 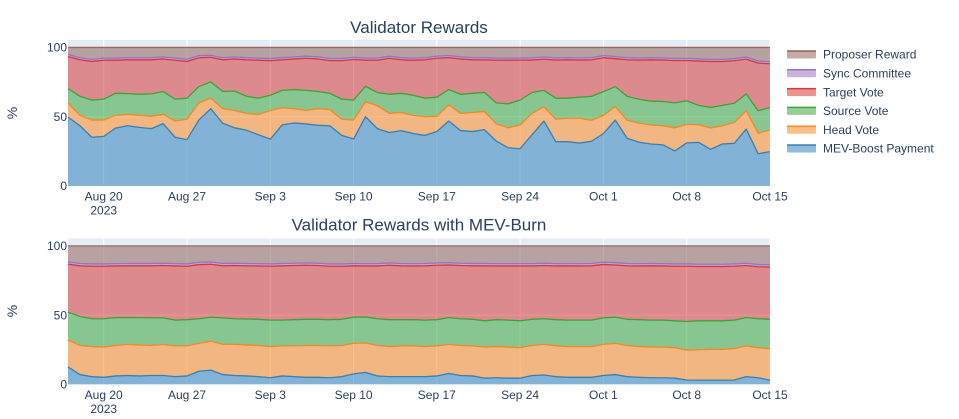 I want to click on svg-text: Head Vote, so click(x=851, y=130).